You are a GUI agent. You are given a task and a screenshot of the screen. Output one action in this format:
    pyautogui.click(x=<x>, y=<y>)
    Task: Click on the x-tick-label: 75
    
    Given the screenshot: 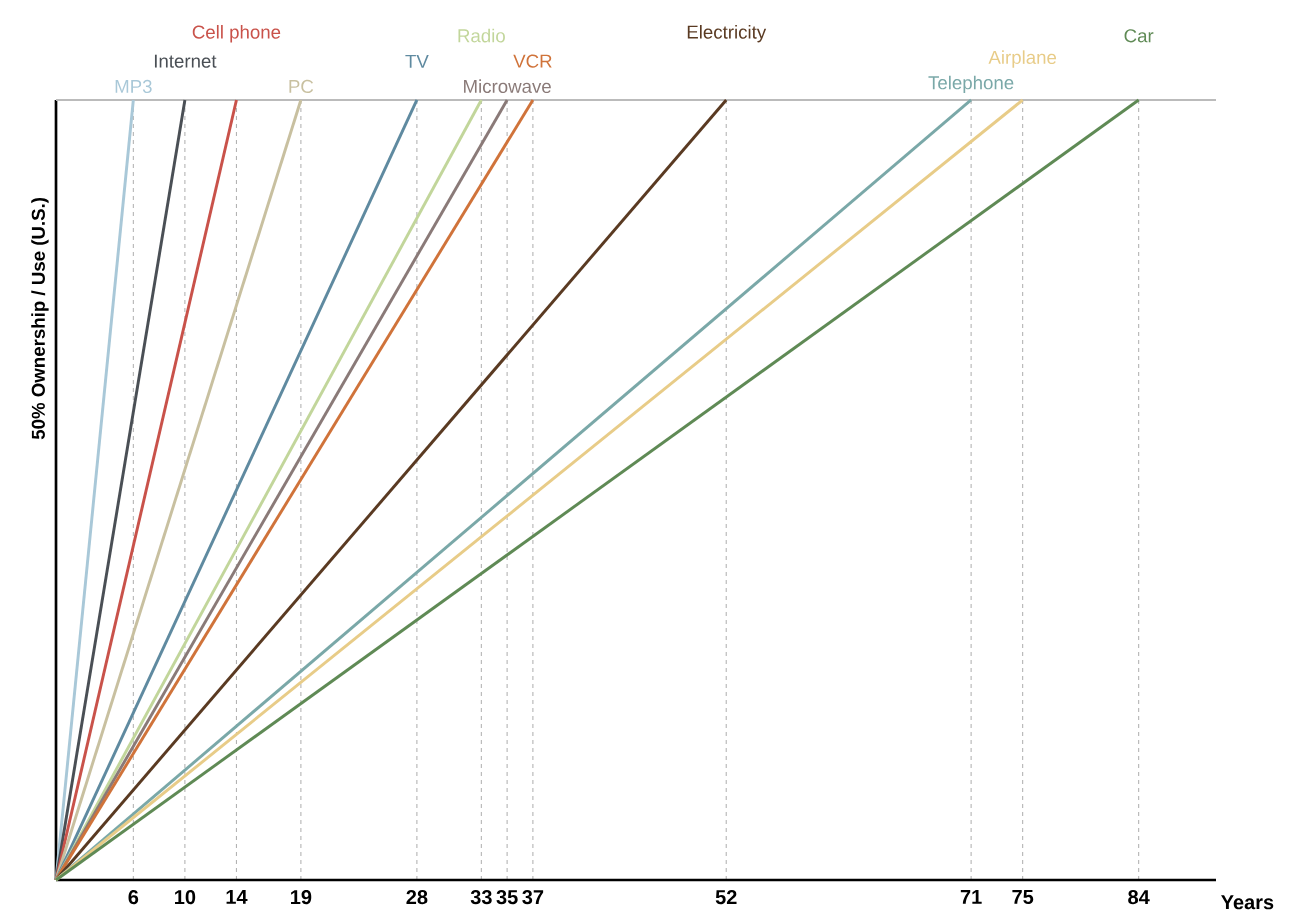 What is the action you would take?
    pyautogui.click(x=1023, y=897)
    